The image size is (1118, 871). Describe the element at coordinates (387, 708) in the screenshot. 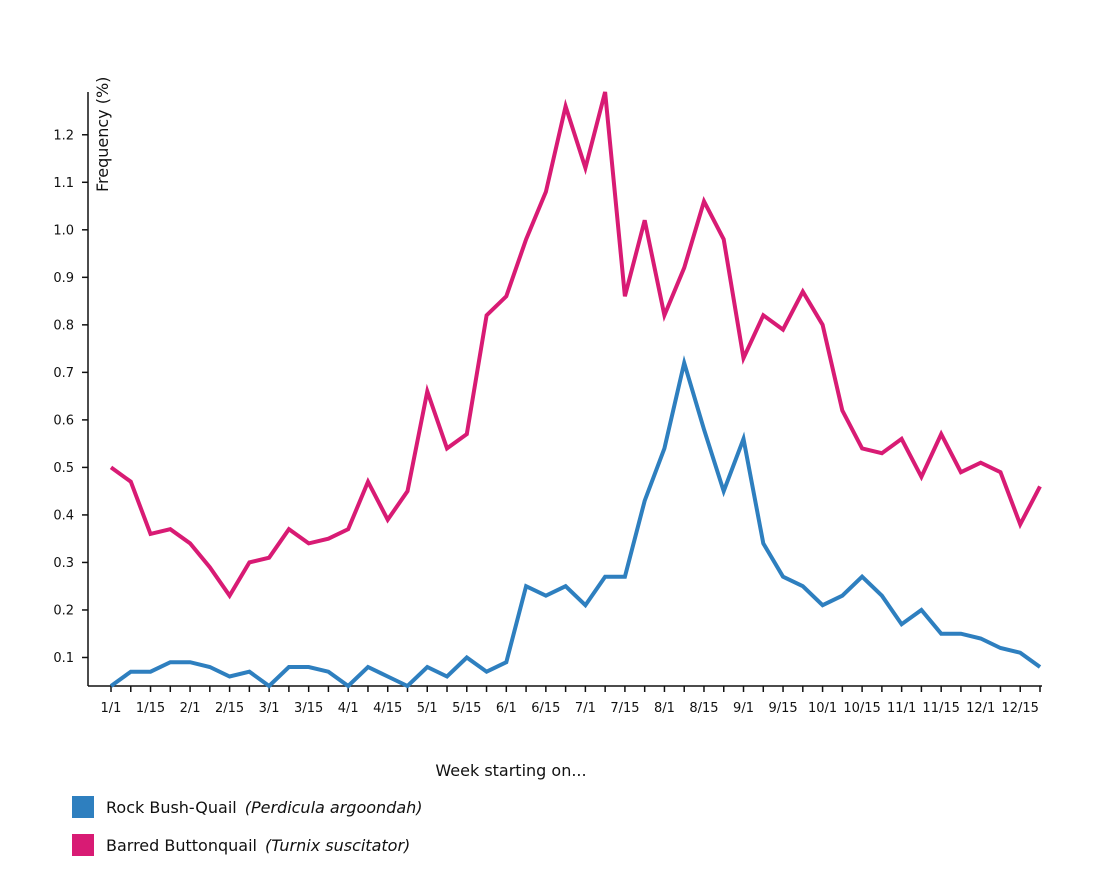

I see `x-tick-label: 4/15` at that location.